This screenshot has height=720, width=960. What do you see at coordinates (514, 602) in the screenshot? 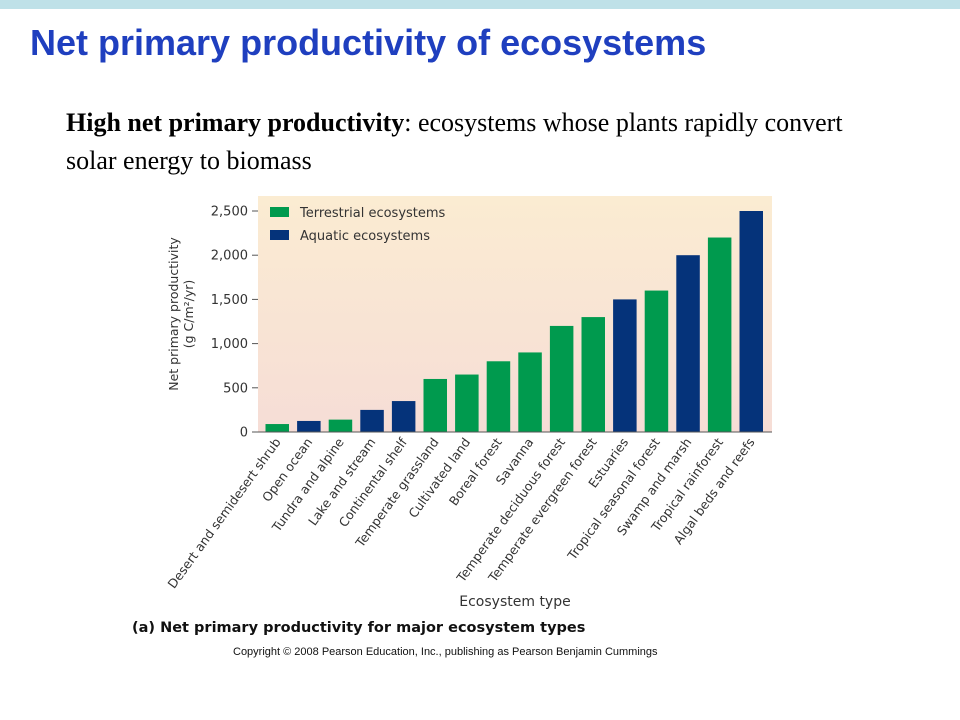
I see `x-axis-label: Ecosystem type` at bounding box center [514, 602].